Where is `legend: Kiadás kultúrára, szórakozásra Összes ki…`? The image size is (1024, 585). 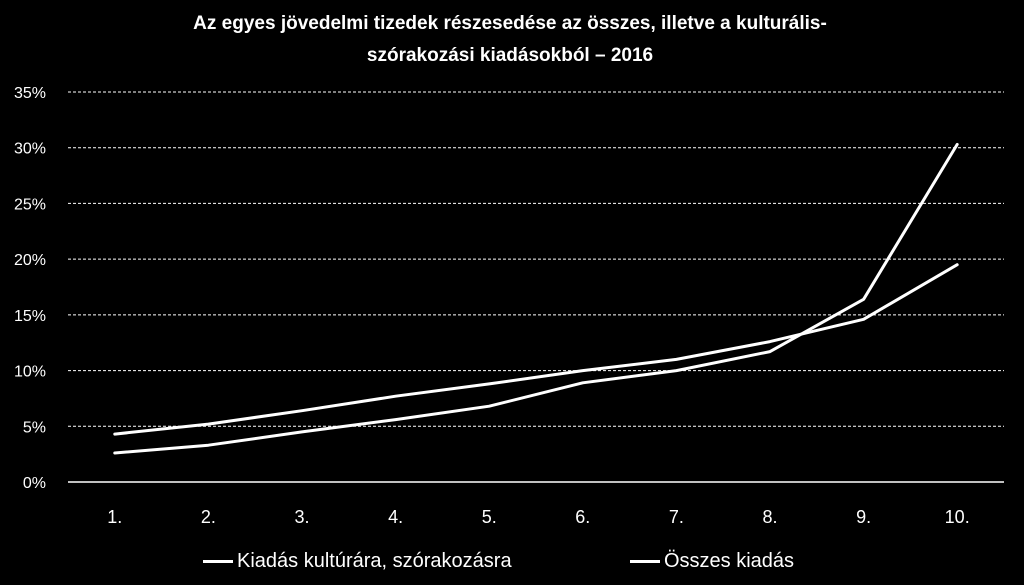
legend: Kiadás kultúrára, szórakozásra Összes ki… is located at coordinates (512, 561).